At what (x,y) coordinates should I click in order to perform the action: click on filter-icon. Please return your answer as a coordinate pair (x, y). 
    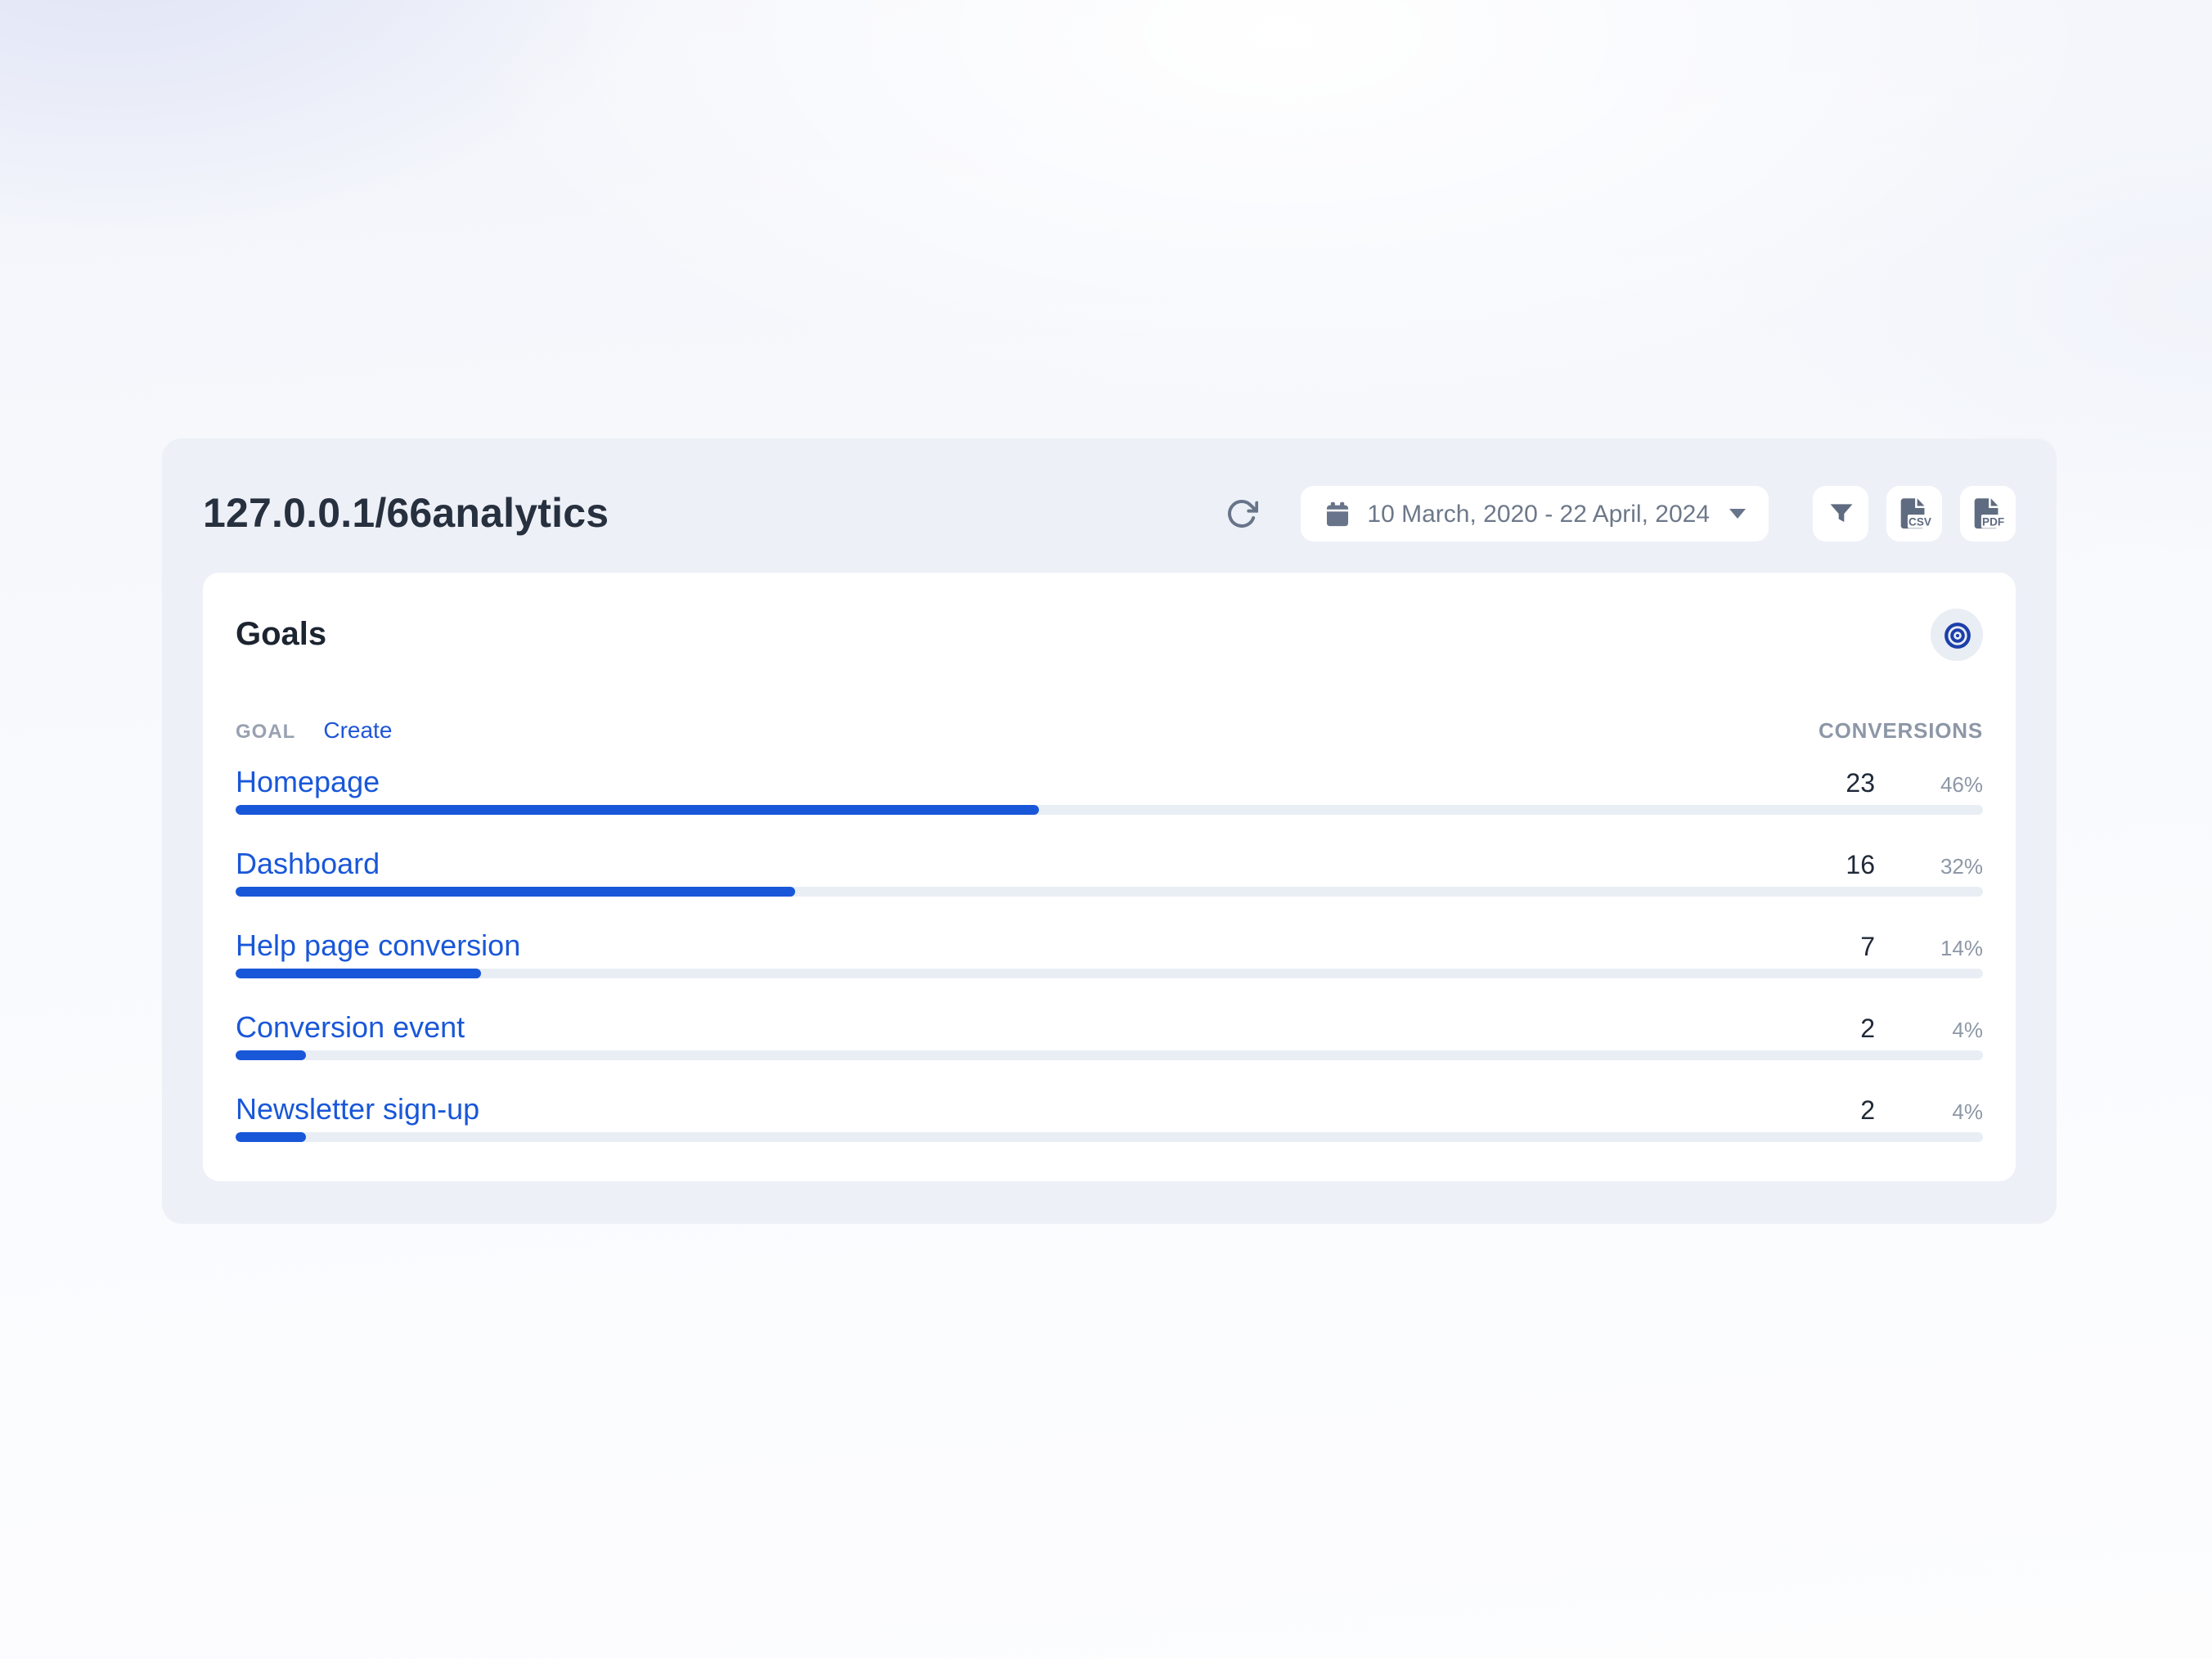
    Looking at the image, I should click on (1840, 513).